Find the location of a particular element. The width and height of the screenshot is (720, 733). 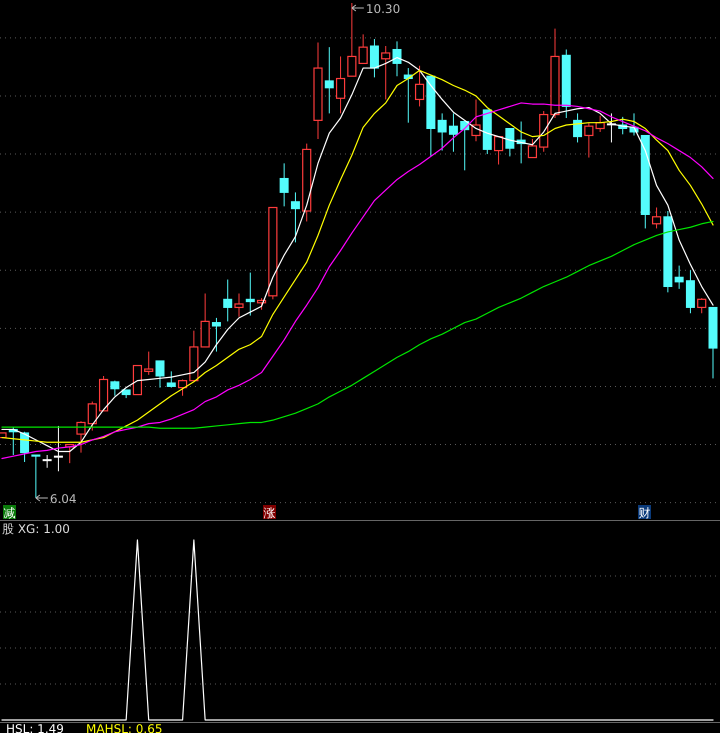

text: 减 is located at coordinates (10, 513).